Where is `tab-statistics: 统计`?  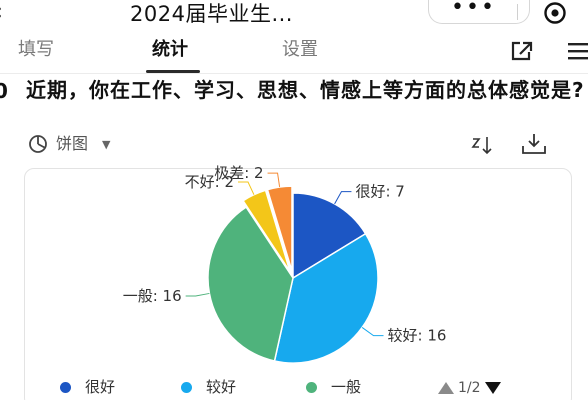
tab-statistics: 统计 is located at coordinates (170, 49).